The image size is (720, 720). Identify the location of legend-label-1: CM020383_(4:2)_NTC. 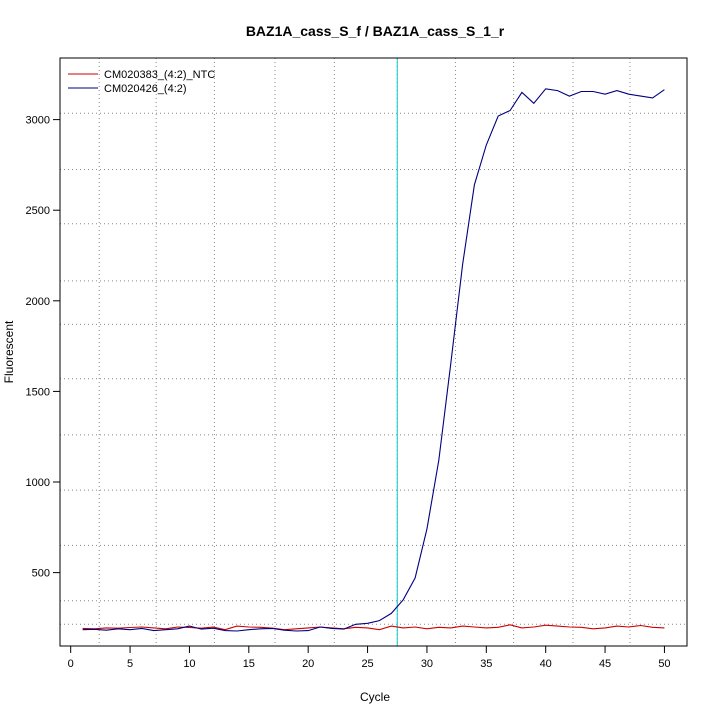
(159, 75).